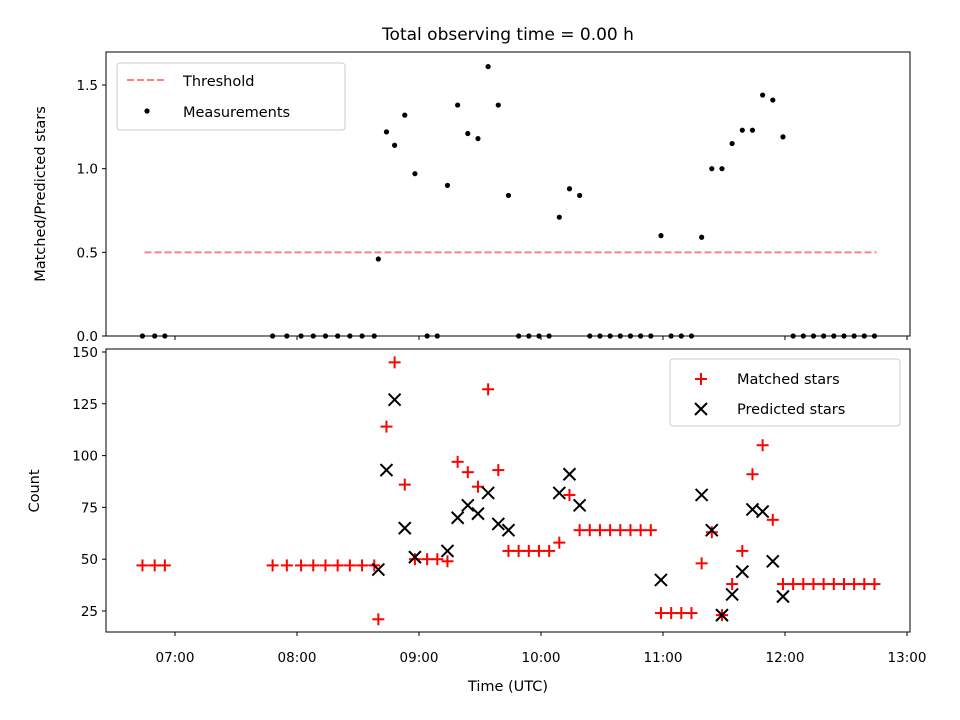 The width and height of the screenshot is (960, 720). What do you see at coordinates (89, 508) in the screenshot?
I see `bottom-y-tick-label: 75` at bounding box center [89, 508].